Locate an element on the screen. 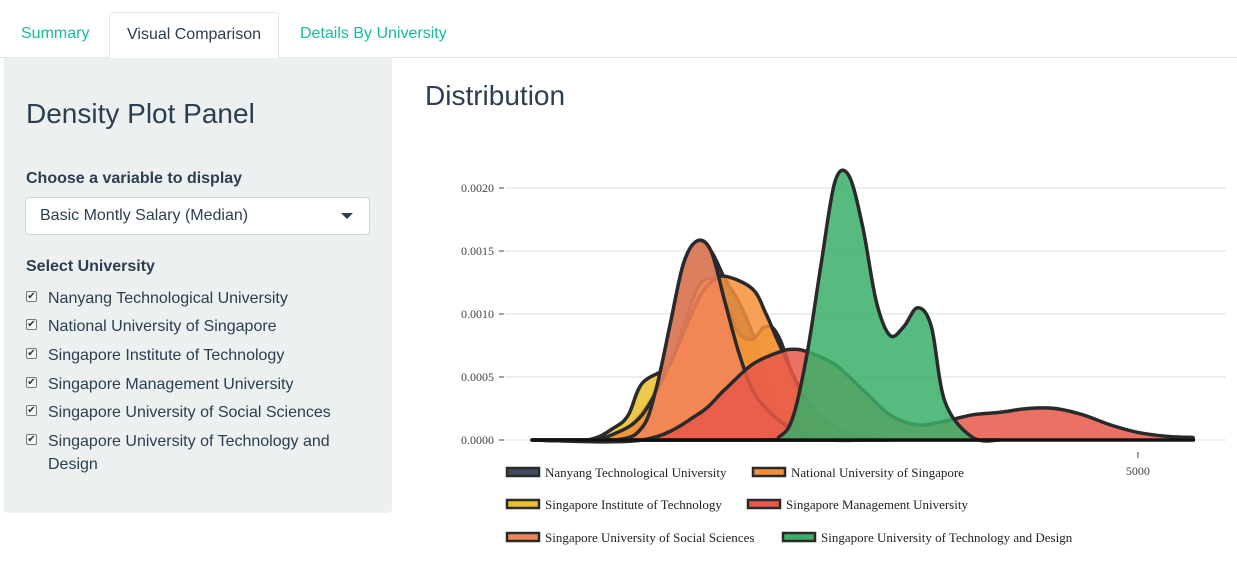 Image resolution: width=1237 pixels, height=583 pixels. legend-item: Singapore Management University is located at coordinates (857, 504).